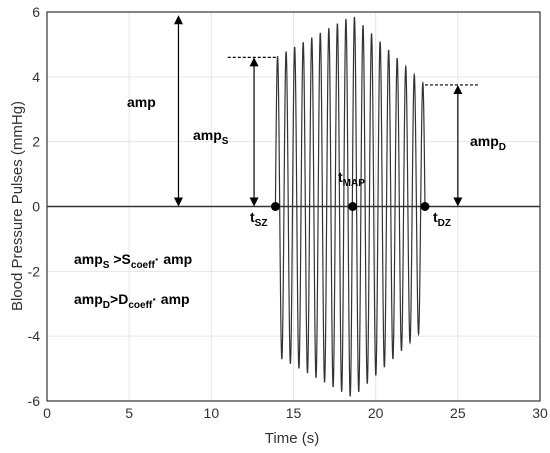  What do you see at coordinates (141, 102) in the screenshot?
I see `amp-label: amp` at bounding box center [141, 102].